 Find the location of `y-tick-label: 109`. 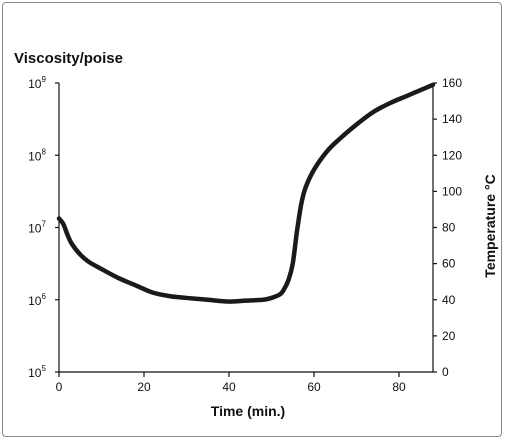

y-tick-label: 109 is located at coordinates (37, 83).